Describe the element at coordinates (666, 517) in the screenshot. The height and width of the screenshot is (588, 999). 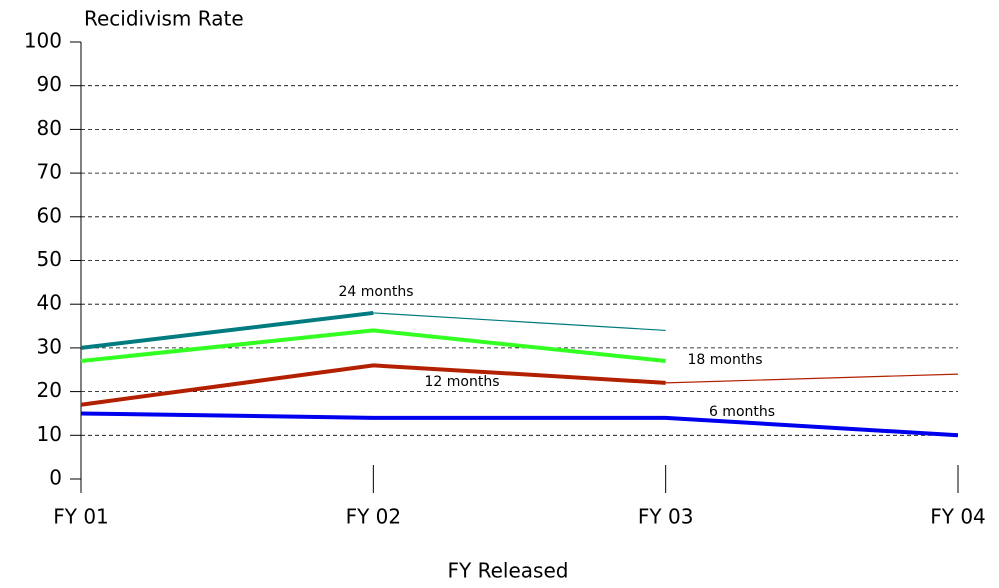
I see `x-tick-label: FY 03` at that location.